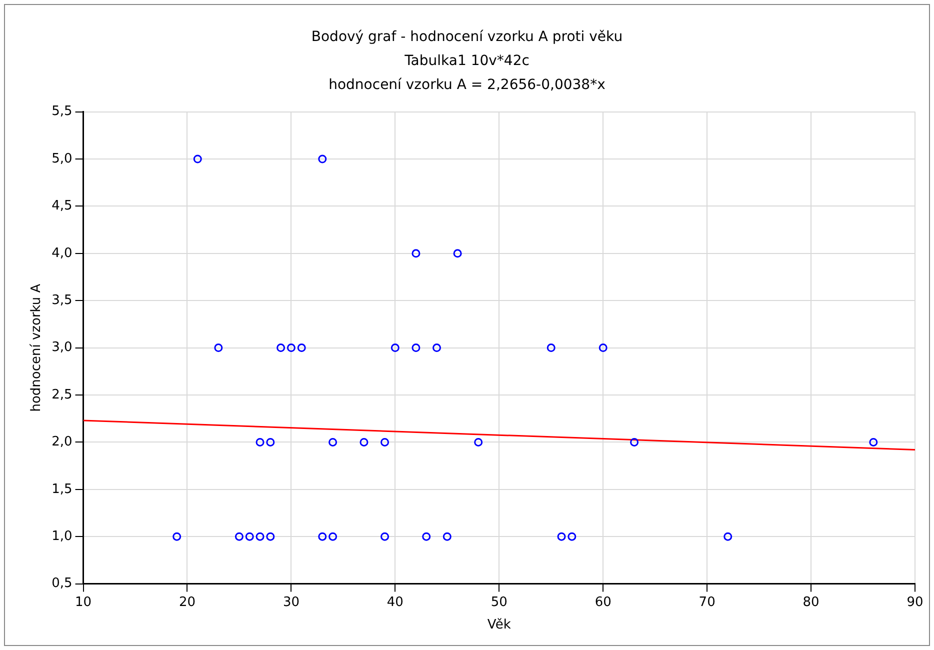 This screenshot has height=650, width=934. Describe the element at coordinates (62, 536) in the screenshot. I see `y-tick-label: 1,0` at that location.